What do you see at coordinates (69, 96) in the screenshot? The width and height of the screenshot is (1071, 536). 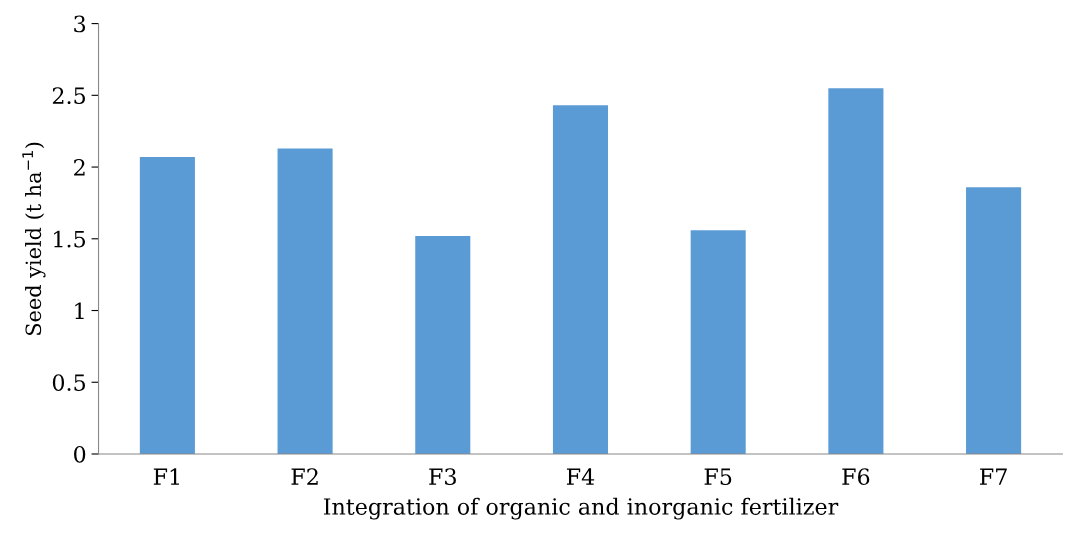 I see `y-tick-label: 2.5` at bounding box center [69, 96].